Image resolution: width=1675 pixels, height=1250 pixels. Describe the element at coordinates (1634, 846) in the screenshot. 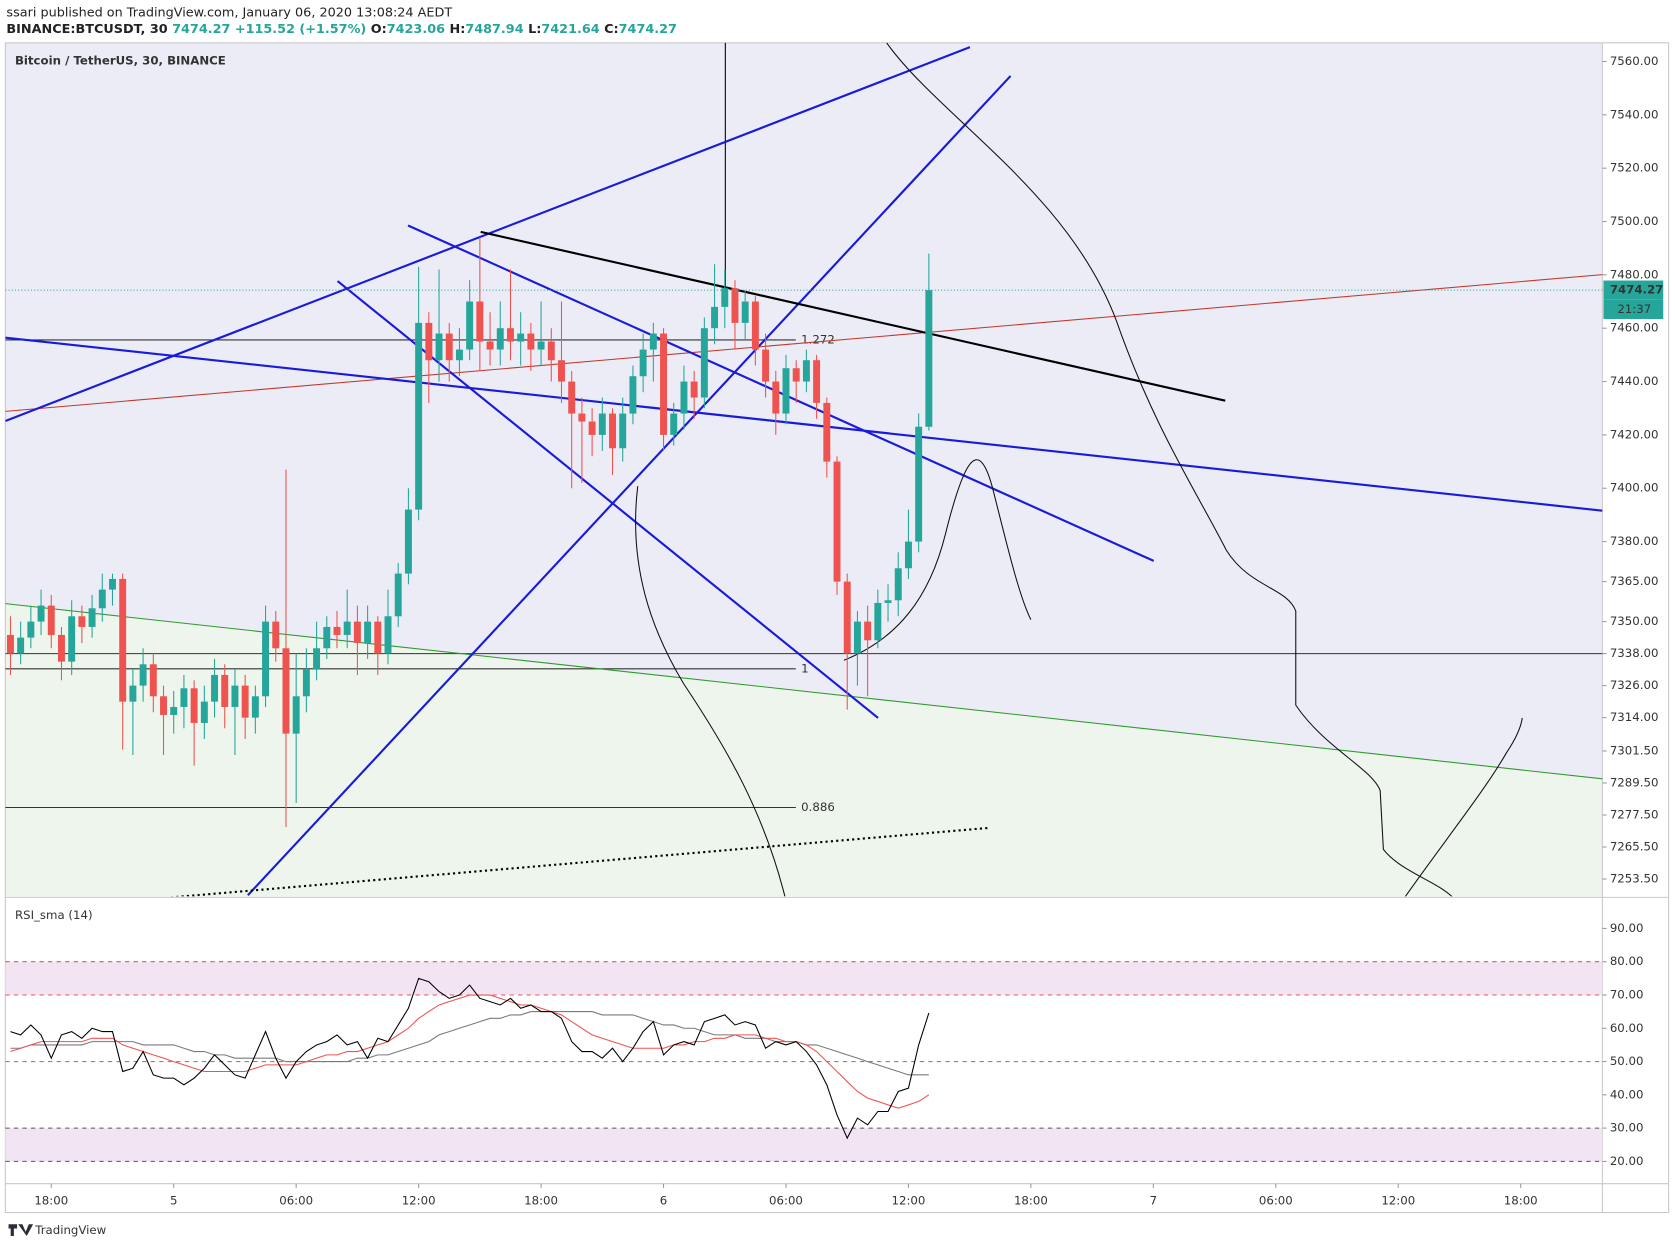

I see `y-tick-label: 7265.50` at that location.